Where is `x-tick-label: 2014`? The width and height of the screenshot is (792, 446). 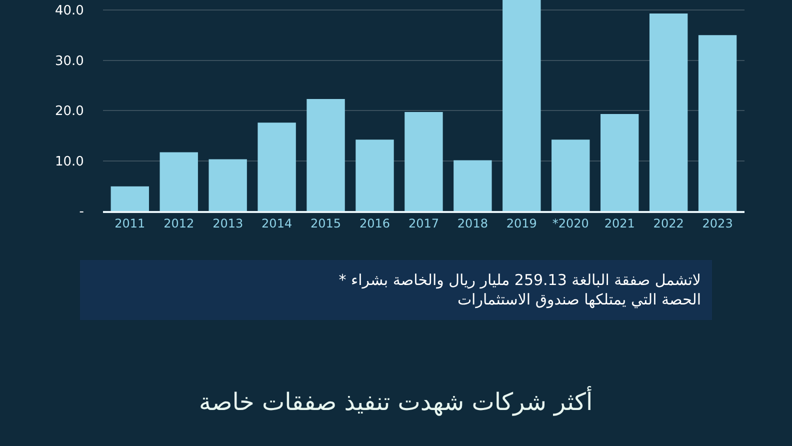 x-tick-label: 2014 is located at coordinates (277, 223).